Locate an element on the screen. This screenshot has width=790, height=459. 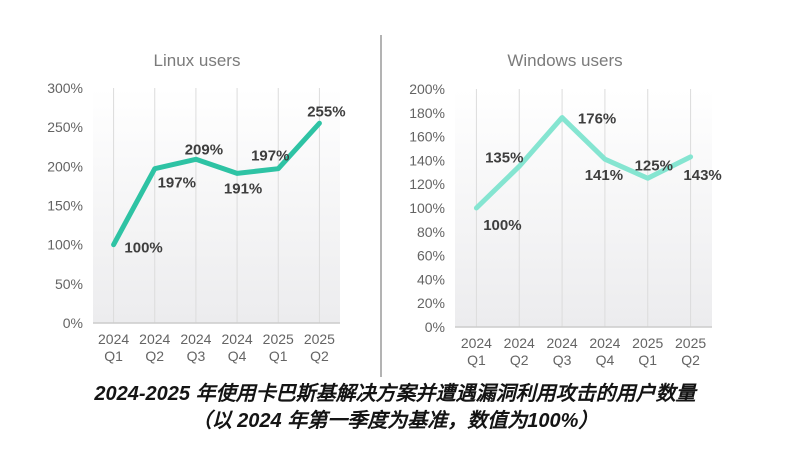
y-tick-label: 50% is located at coordinates (69, 284).